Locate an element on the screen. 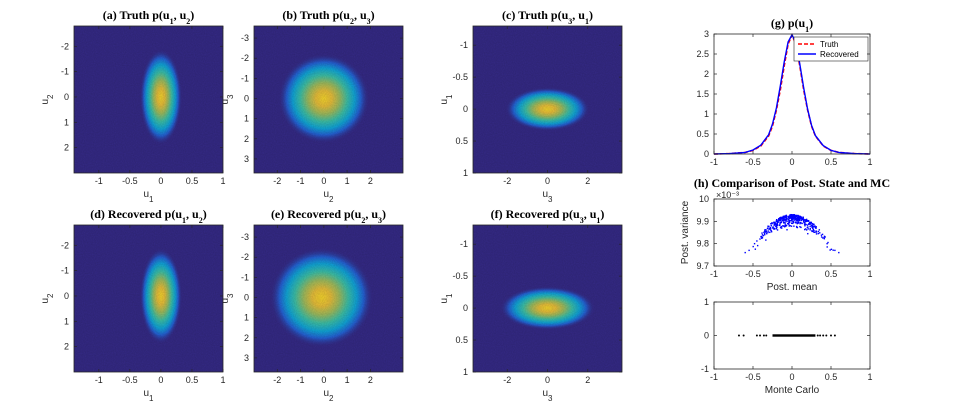  title-part: 3 is located at coordinates (570, 21).